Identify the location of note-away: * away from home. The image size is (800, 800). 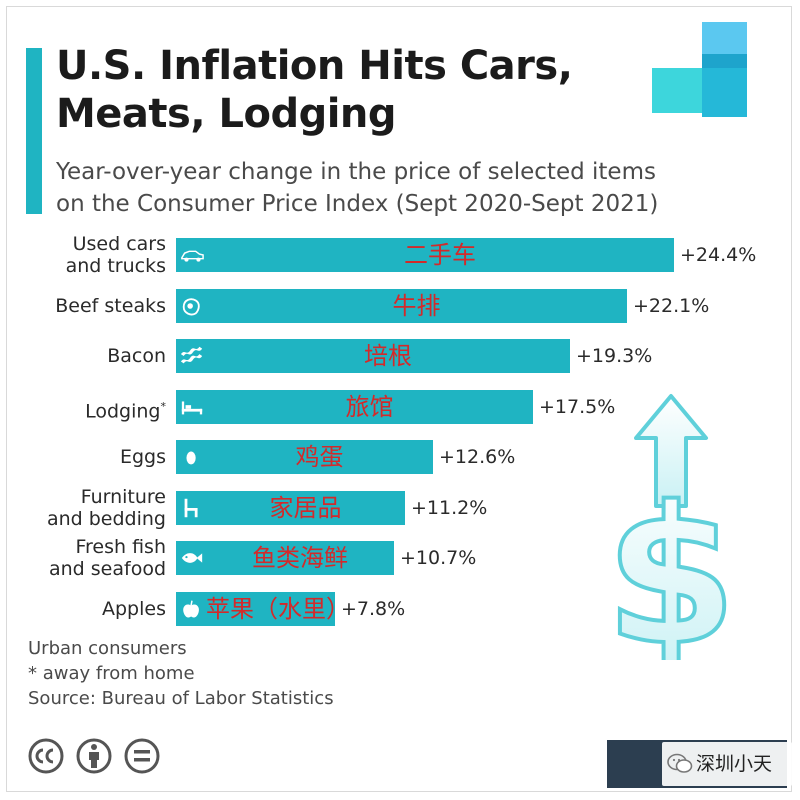
(111, 673).